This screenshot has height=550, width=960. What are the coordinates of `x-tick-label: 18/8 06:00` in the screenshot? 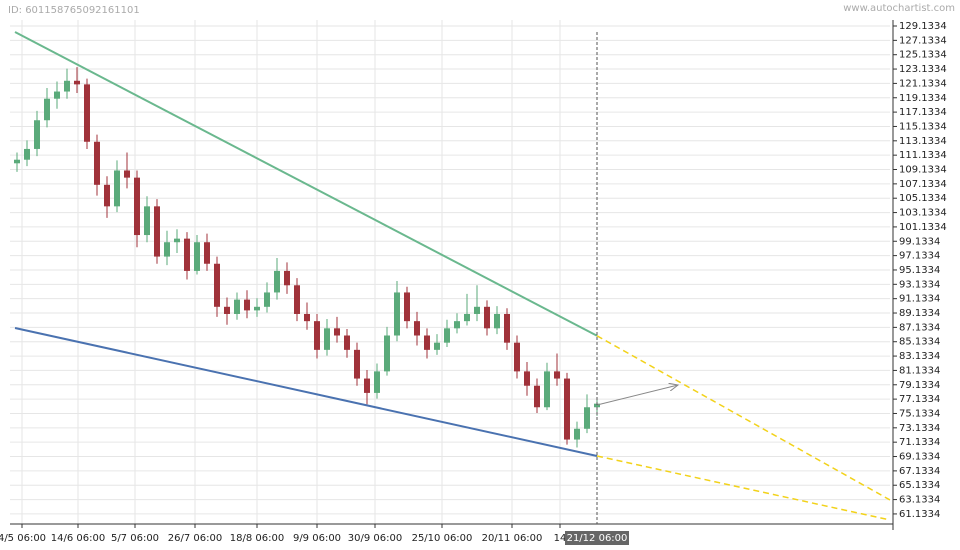 It's located at (257, 538).